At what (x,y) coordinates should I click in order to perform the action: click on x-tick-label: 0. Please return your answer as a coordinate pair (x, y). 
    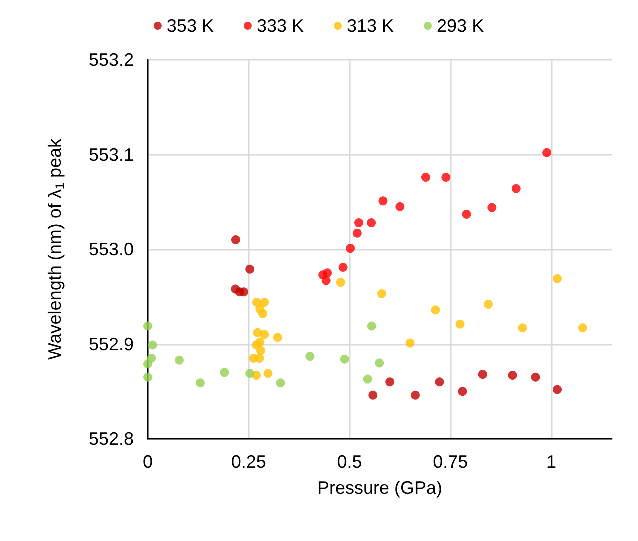
    Looking at the image, I should click on (148, 462).